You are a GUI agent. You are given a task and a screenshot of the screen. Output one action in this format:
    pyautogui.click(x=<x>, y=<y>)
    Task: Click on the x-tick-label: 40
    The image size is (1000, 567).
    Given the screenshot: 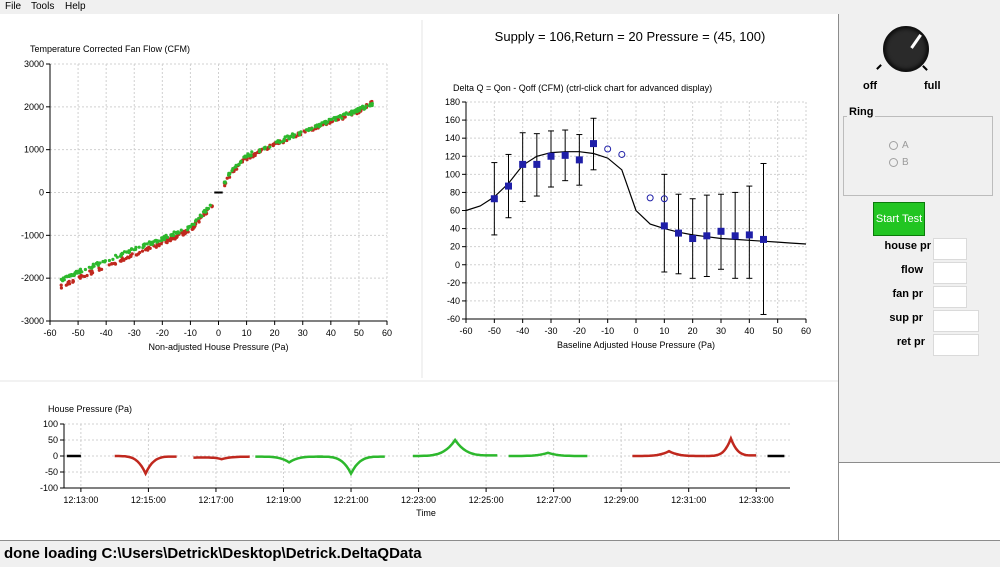 What is the action you would take?
    pyautogui.click(x=331, y=333)
    